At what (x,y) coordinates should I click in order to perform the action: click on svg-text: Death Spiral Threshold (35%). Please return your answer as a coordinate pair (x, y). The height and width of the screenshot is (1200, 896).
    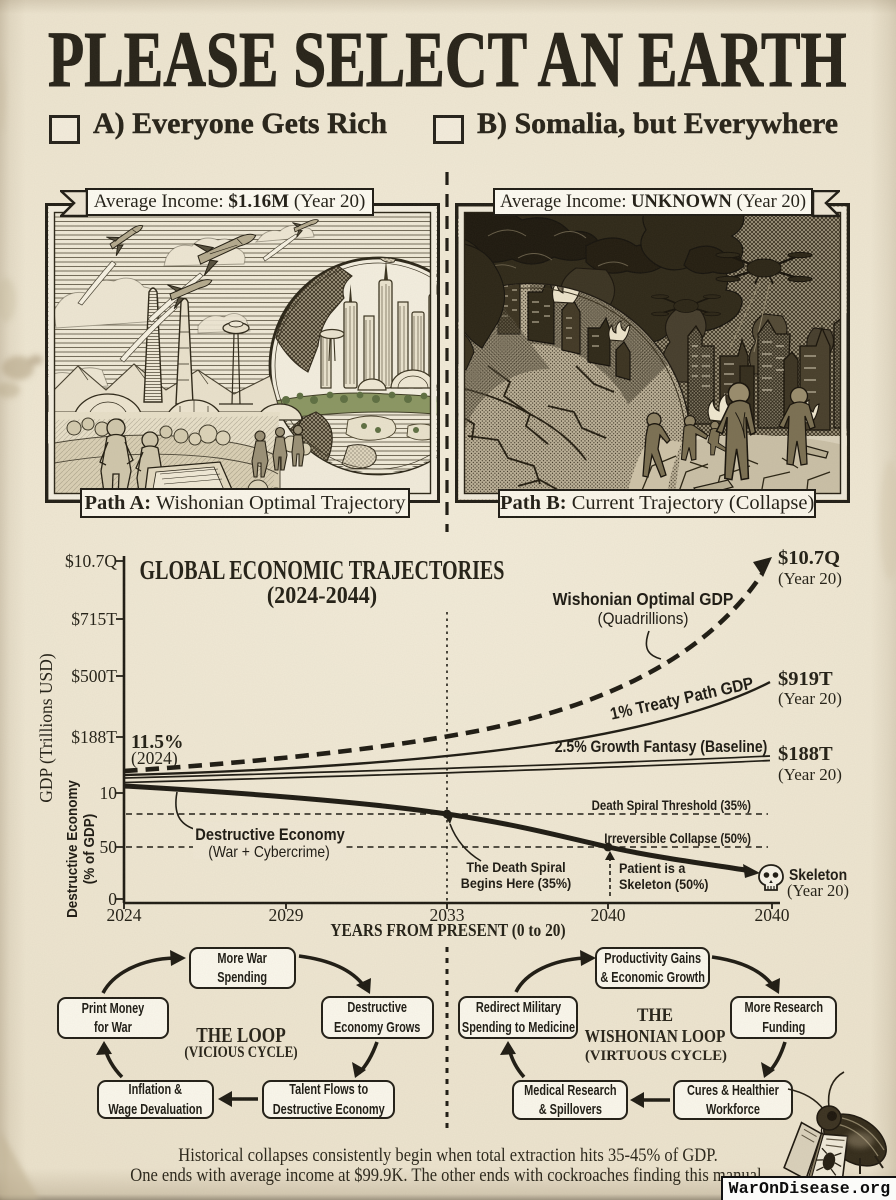
    Looking at the image, I should click on (671, 805).